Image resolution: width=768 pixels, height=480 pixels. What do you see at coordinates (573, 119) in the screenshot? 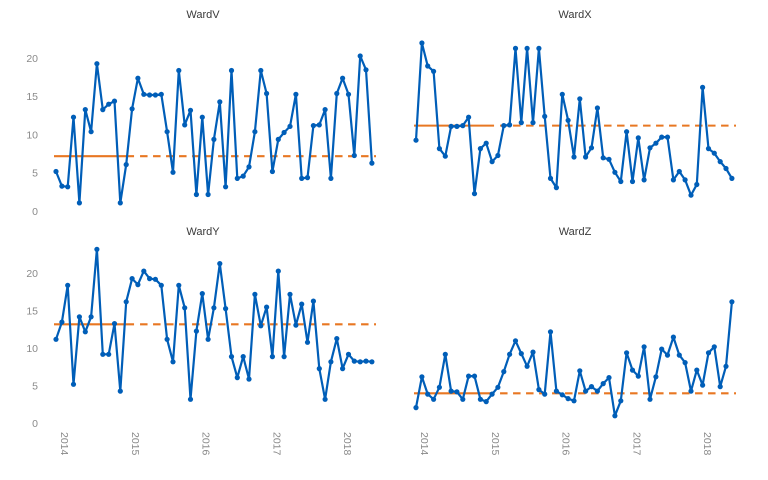
I see `line-series` at bounding box center [573, 119].